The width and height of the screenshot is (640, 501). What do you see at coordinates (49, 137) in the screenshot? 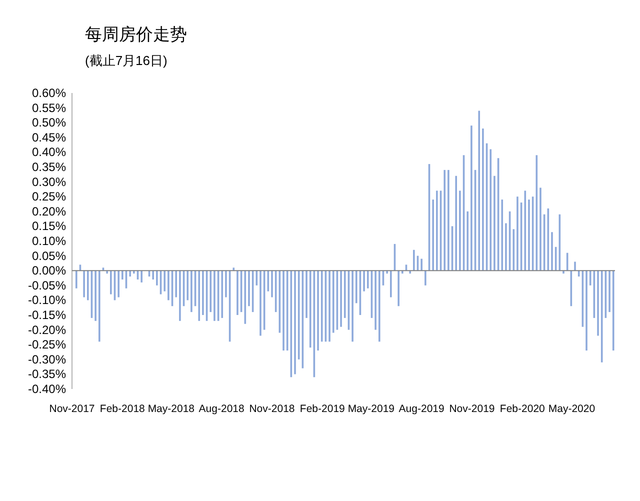
I see `y-tick-label: 0.45%` at bounding box center [49, 137].